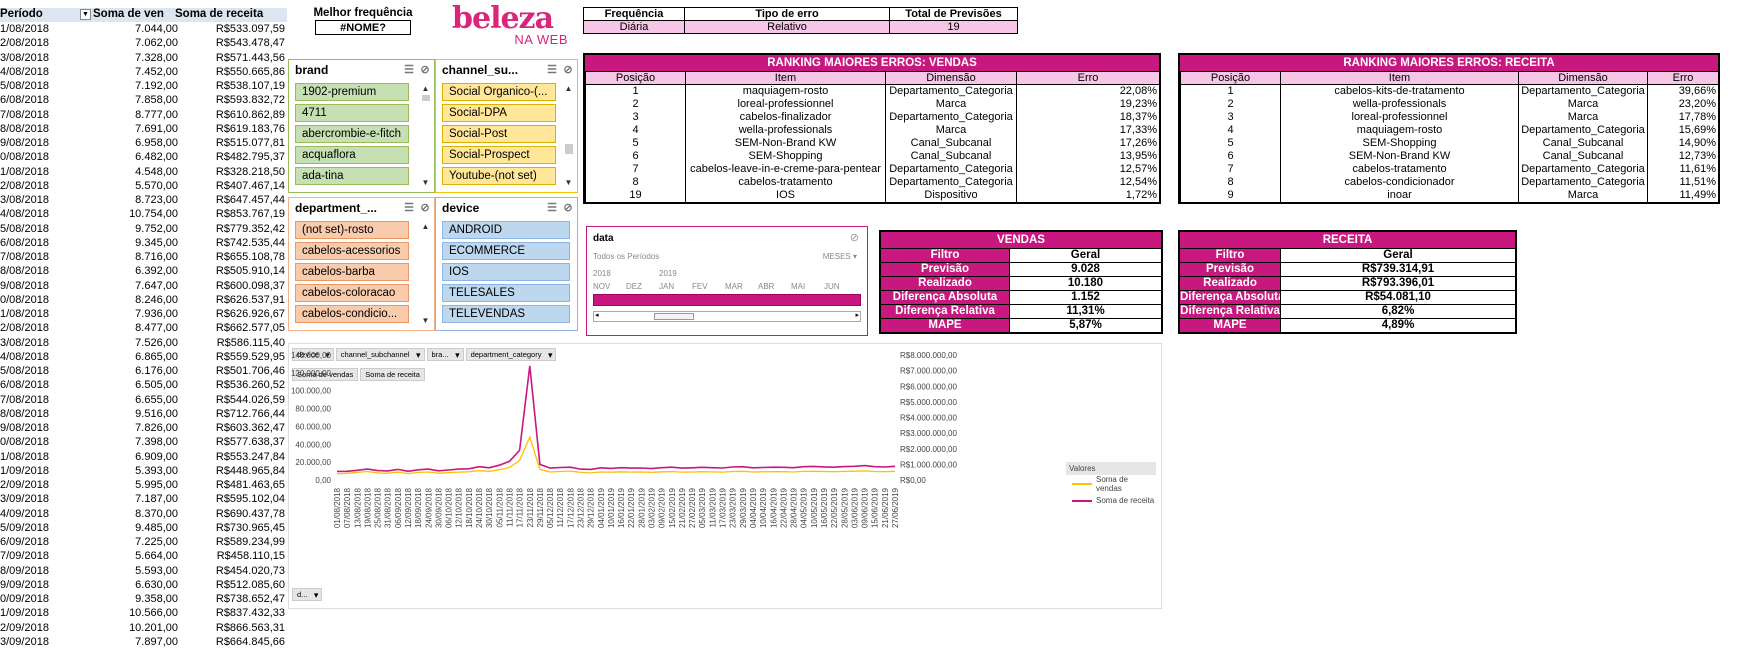 This screenshot has height=657, width=1739. What do you see at coordinates (1449, 104) in the screenshot?
I see `ranking-revenue-row: 2 wella-professionals Marca 23,20%` at bounding box center [1449, 104].